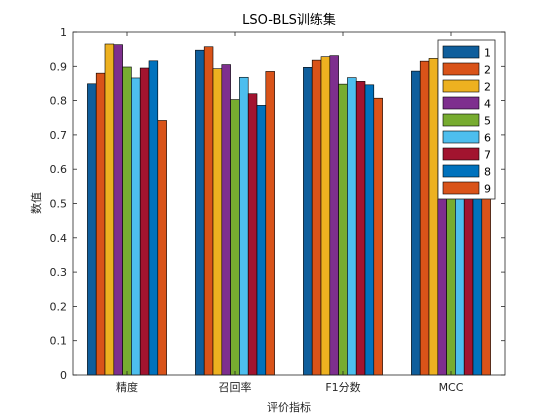  I want to click on legend-label-6: 6, so click(487, 138).